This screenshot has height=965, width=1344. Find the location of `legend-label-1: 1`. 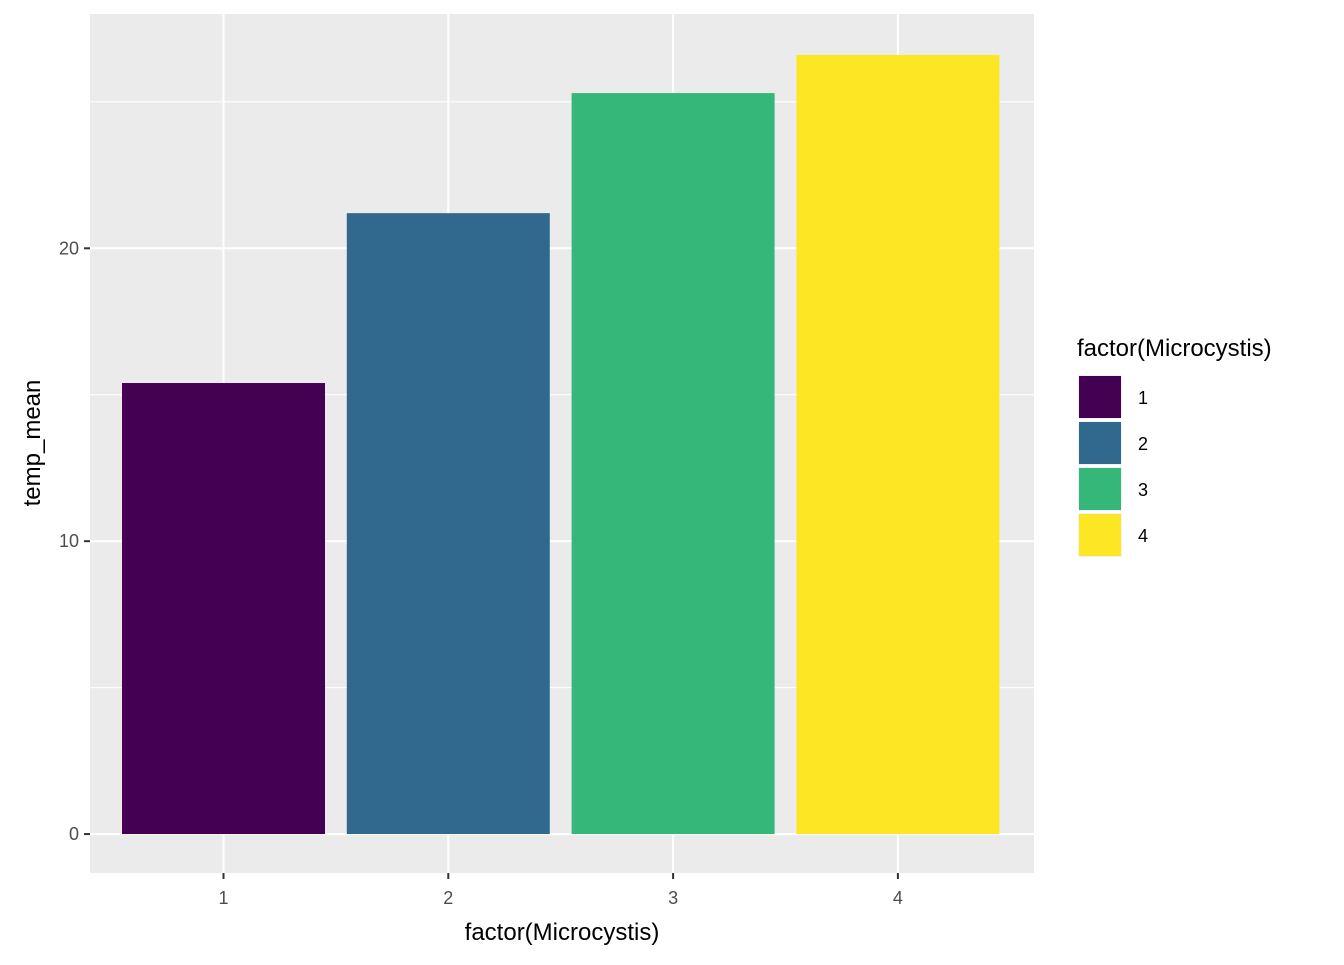

legend-label-1: 1 is located at coordinates (1143, 398).